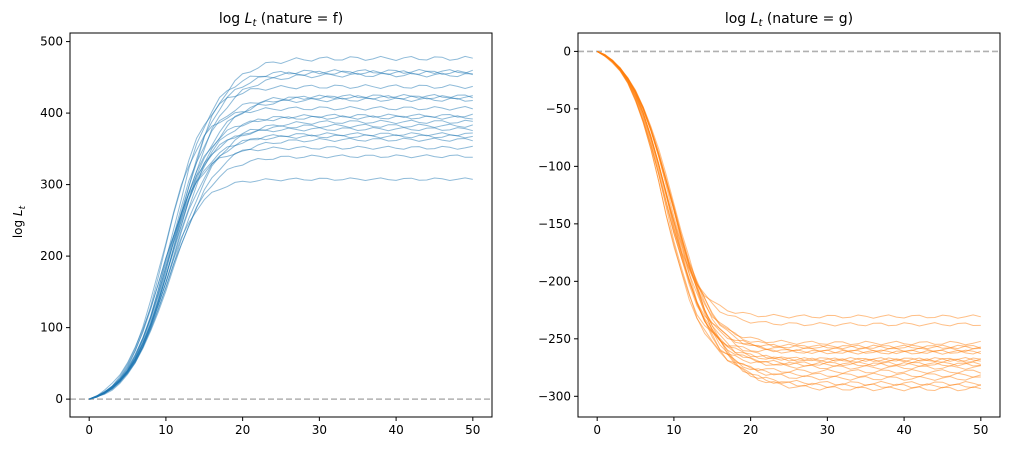 This screenshot has width=1009, height=451. Describe the element at coordinates (51, 113) in the screenshot. I see `y-tick-label-f-400: 400` at that location.